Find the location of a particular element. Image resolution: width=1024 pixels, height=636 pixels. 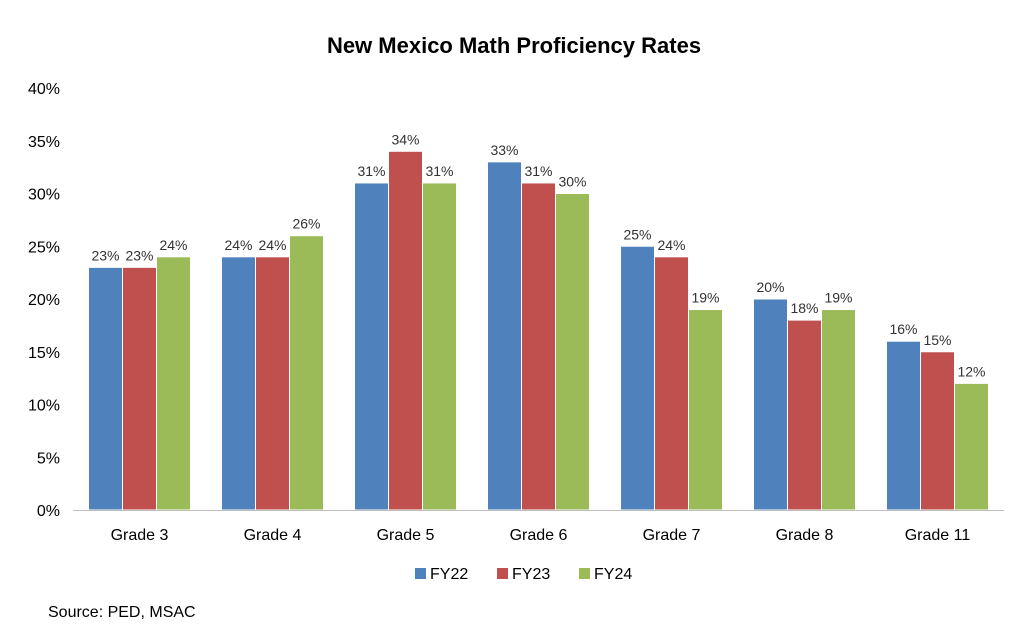

x-tick-label: Grade 6 is located at coordinates (539, 535).